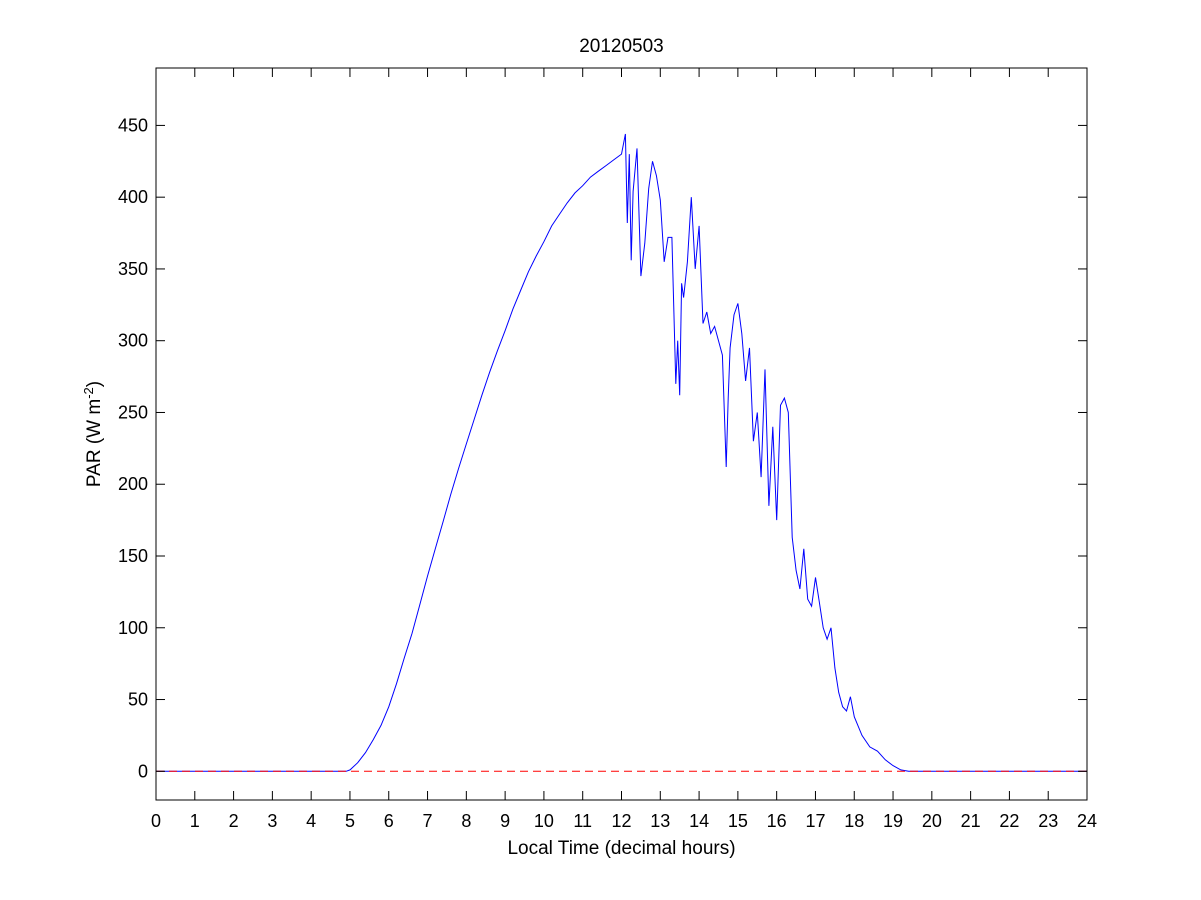  What do you see at coordinates (133, 269) in the screenshot?
I see `y-tick-label: 350` at bounding box center [133, 269].